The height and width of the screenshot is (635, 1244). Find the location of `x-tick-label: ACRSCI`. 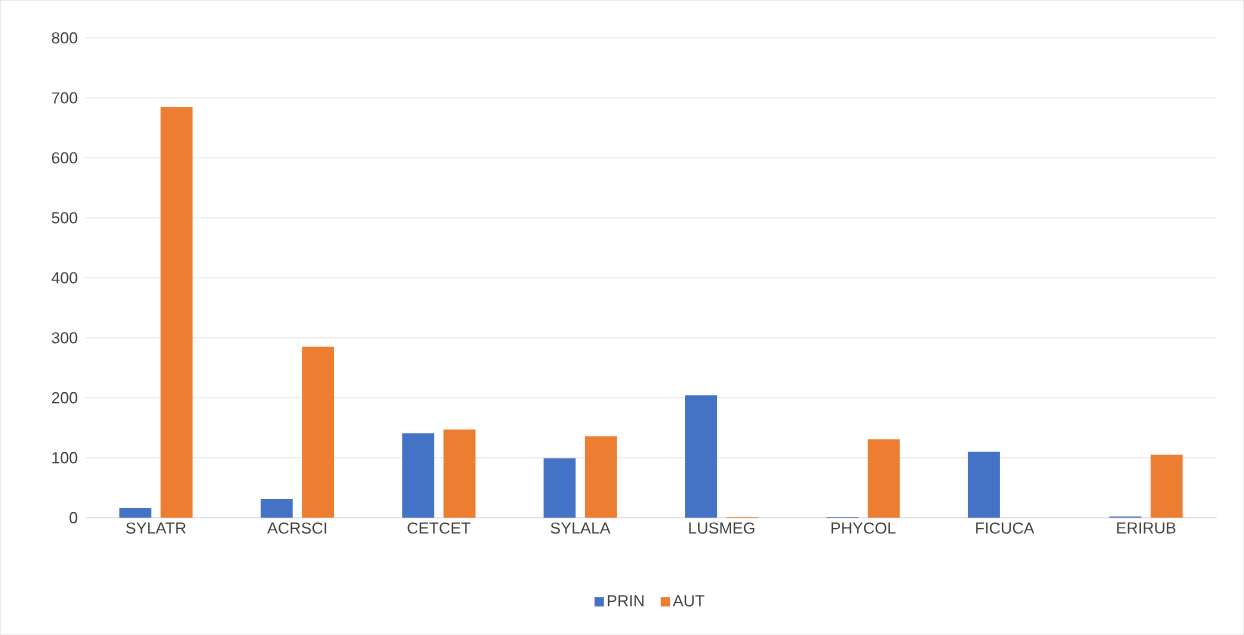

x-tick-label: ACRSCI is located at coordinates (297, 528).